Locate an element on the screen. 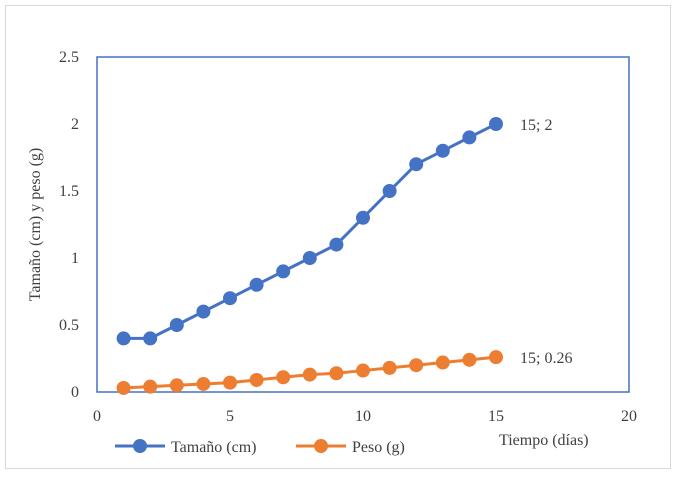 The width and height of the screenshot is (676, 479). legend-label: Peso (g) is located at coordinates (378, 447).